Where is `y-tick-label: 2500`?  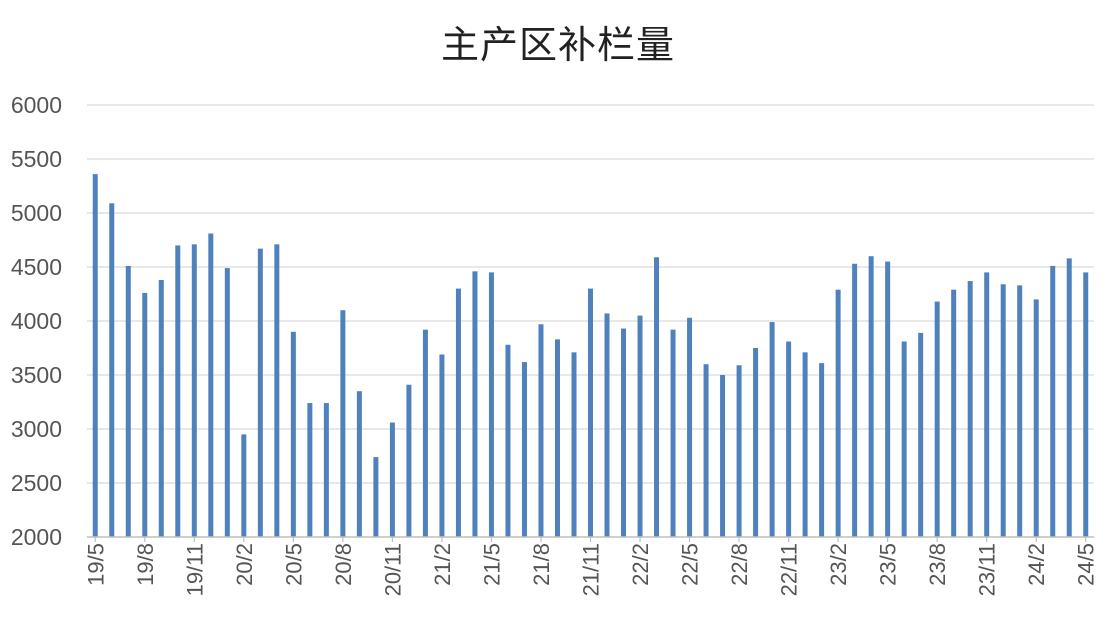
y-tick-label: 2500 is located at coordinates (36, 483).